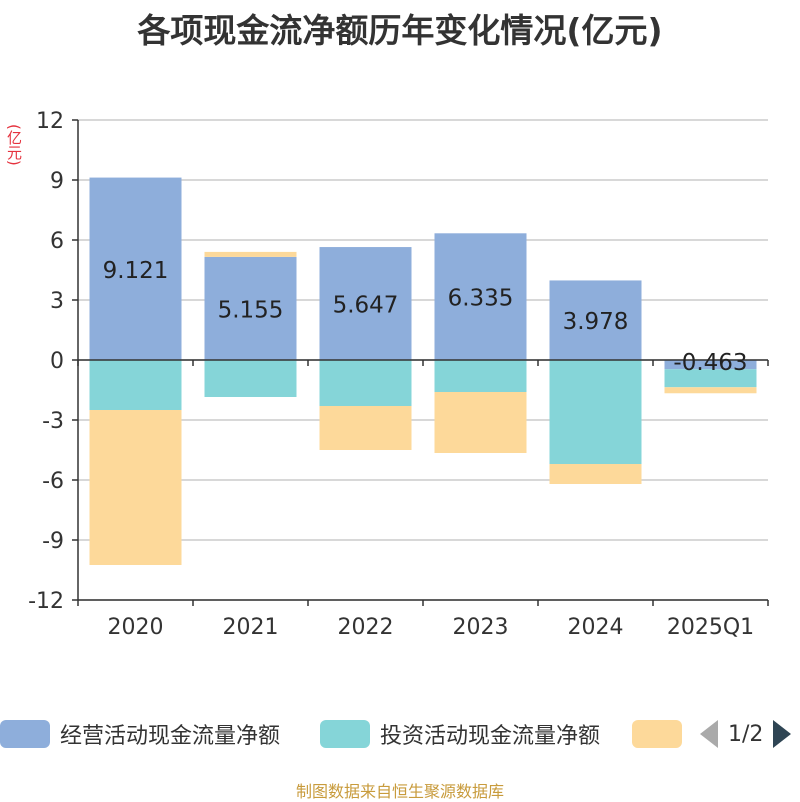  I want to click on data-label-2021: 5.155, so click(251, 310).